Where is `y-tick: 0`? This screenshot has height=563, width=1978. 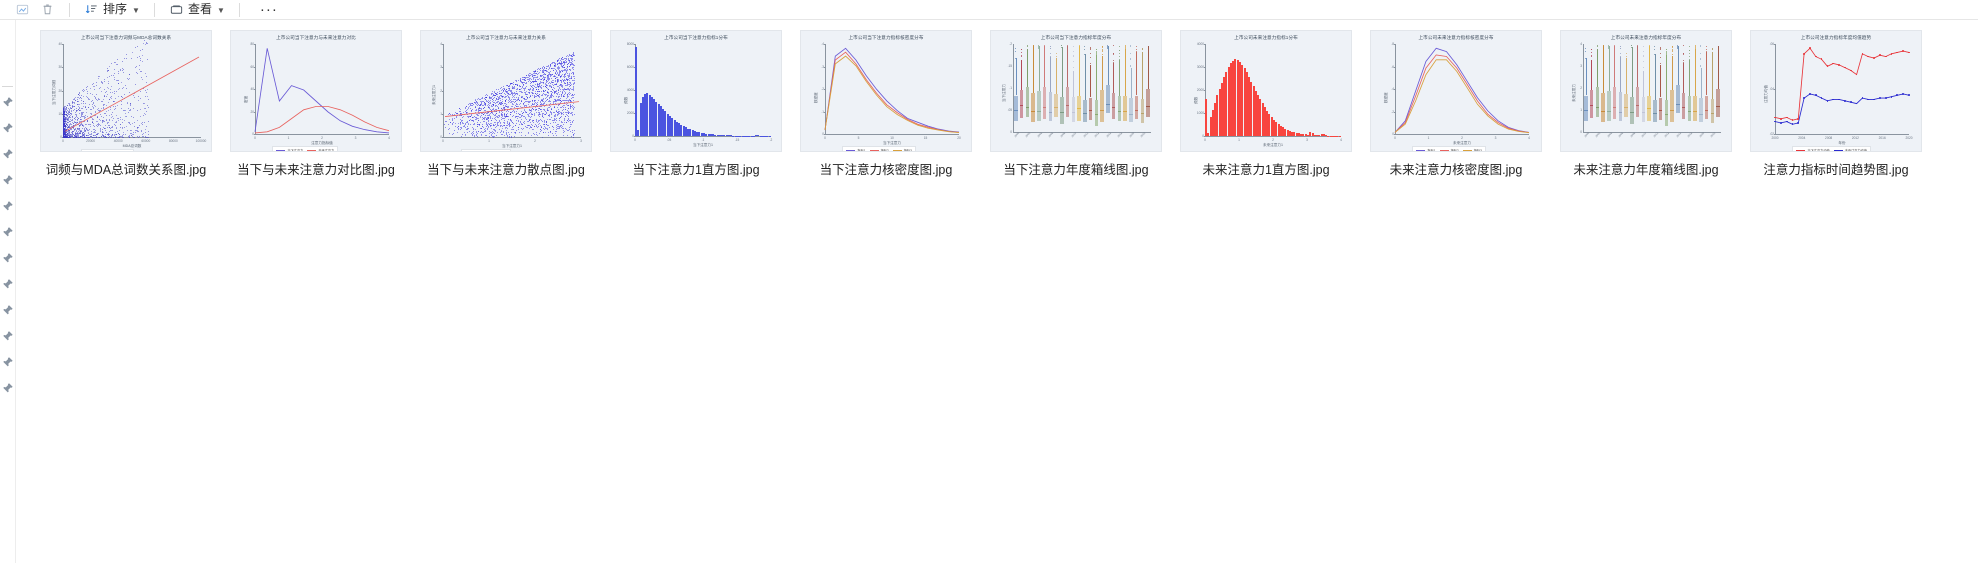 y-tick: 0 is located at coordinates (249, 134).